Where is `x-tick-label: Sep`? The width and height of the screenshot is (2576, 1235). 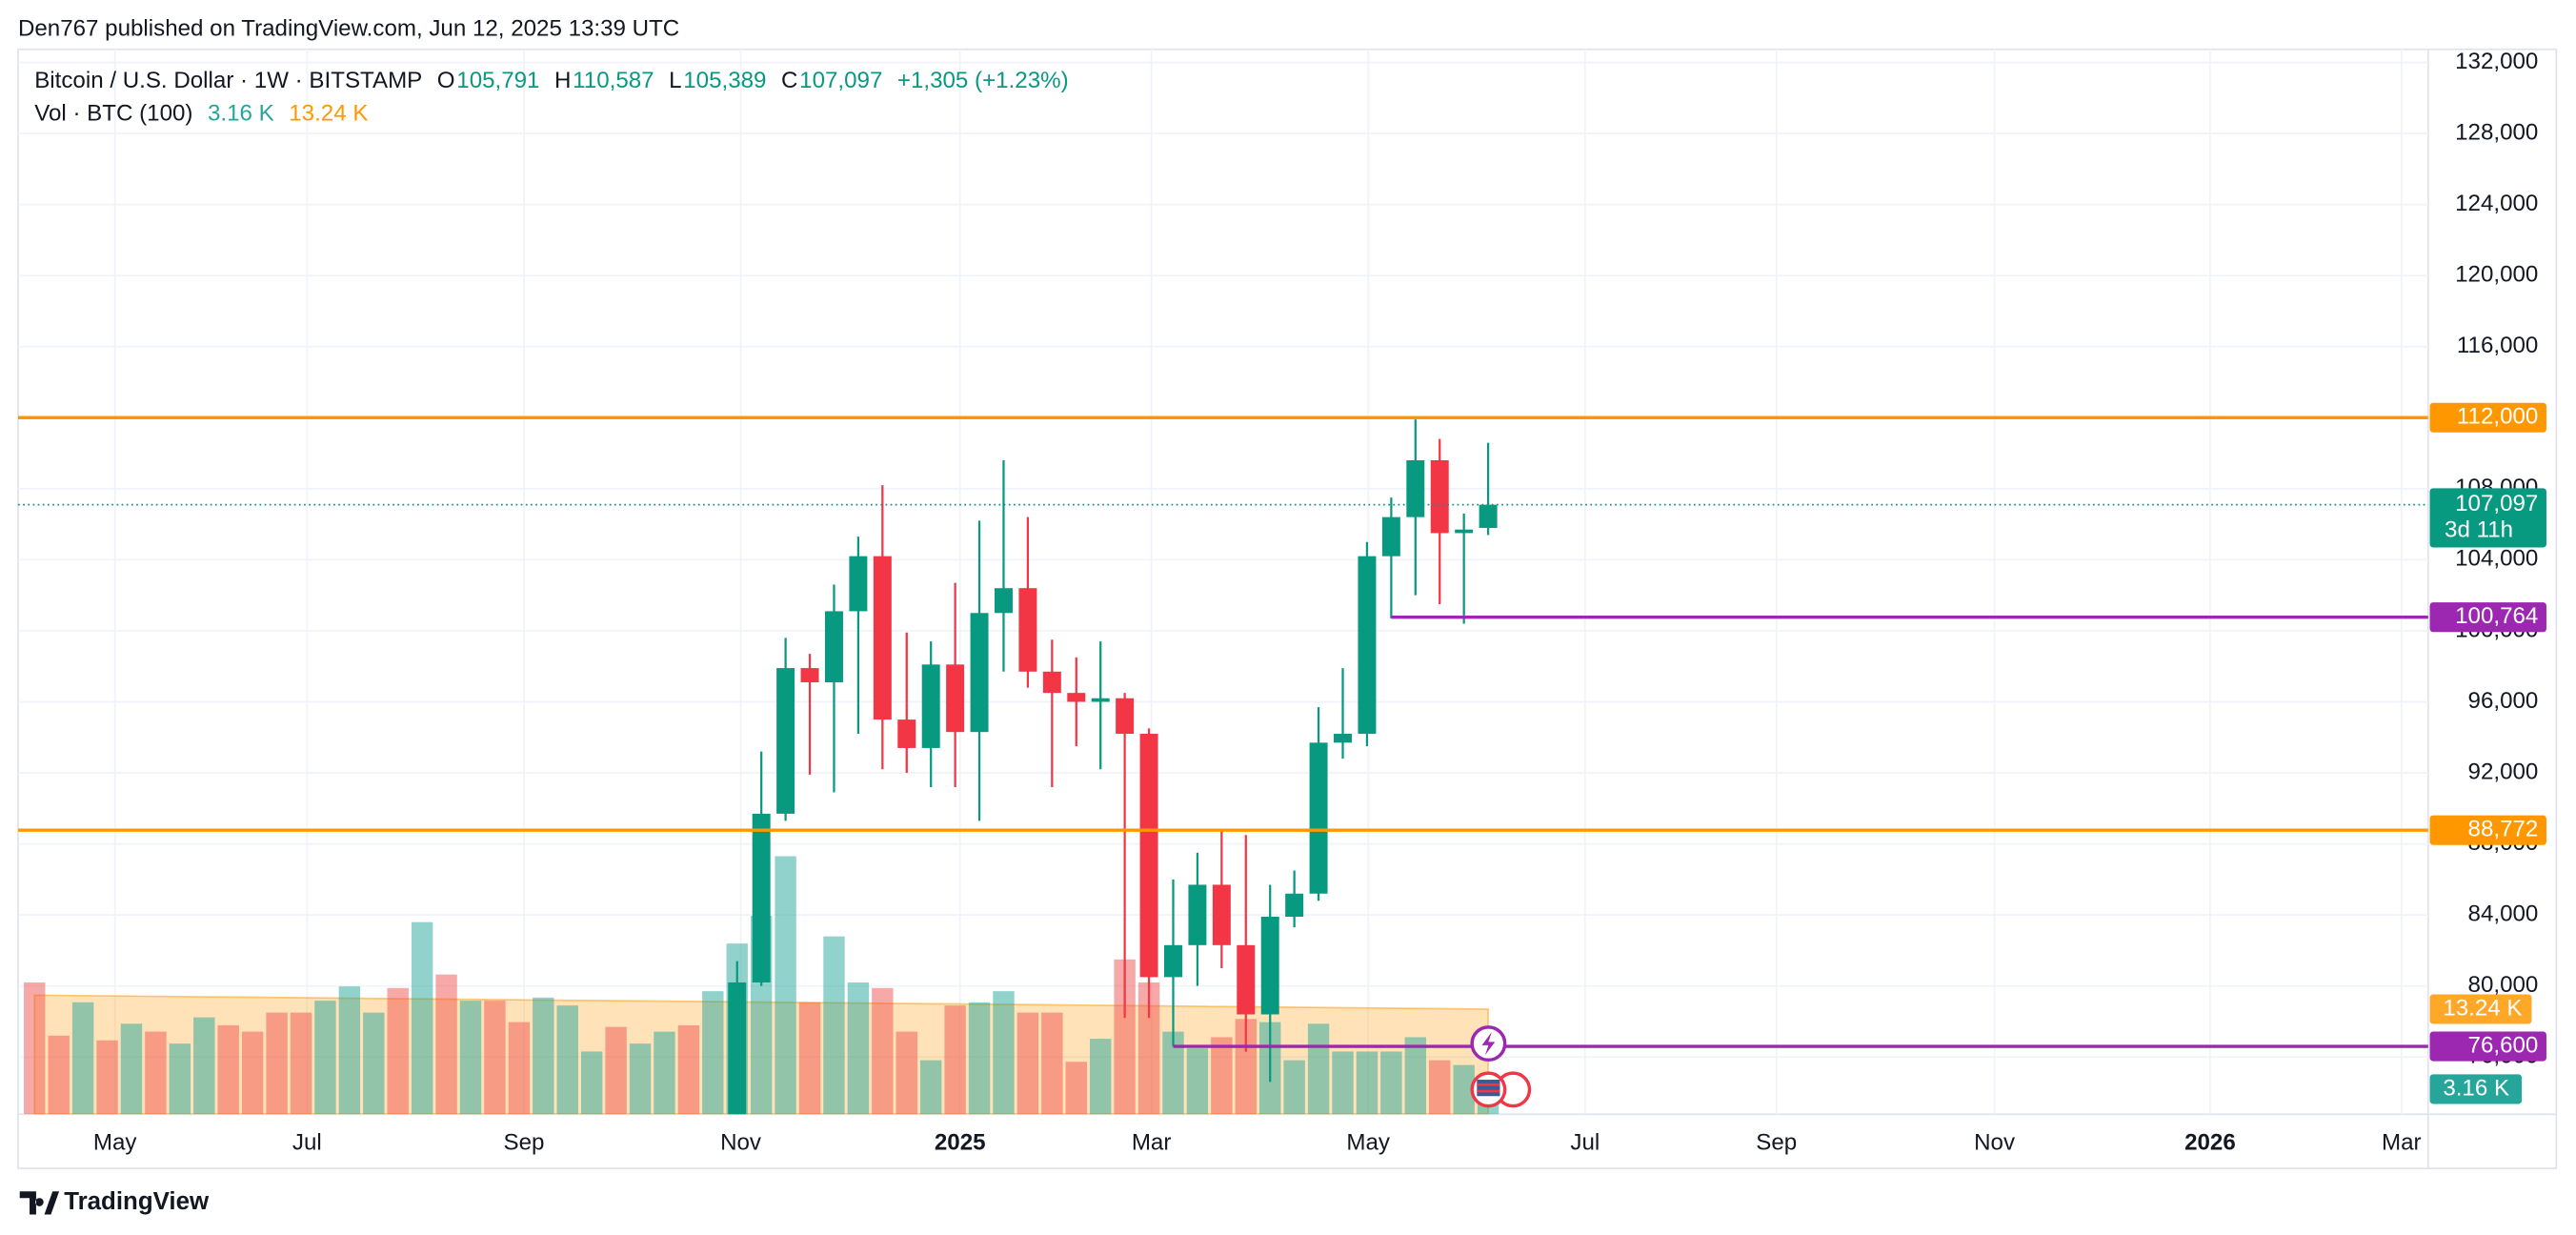
x-tick-label: Sep is located at coordinates (1777, 1143).